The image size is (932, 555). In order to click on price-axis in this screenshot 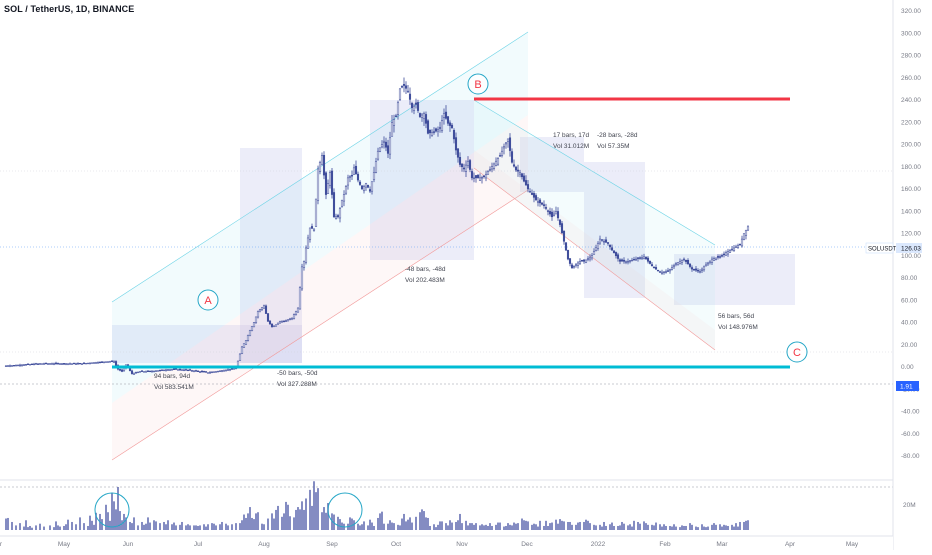, I will do `click(912, 275)`.